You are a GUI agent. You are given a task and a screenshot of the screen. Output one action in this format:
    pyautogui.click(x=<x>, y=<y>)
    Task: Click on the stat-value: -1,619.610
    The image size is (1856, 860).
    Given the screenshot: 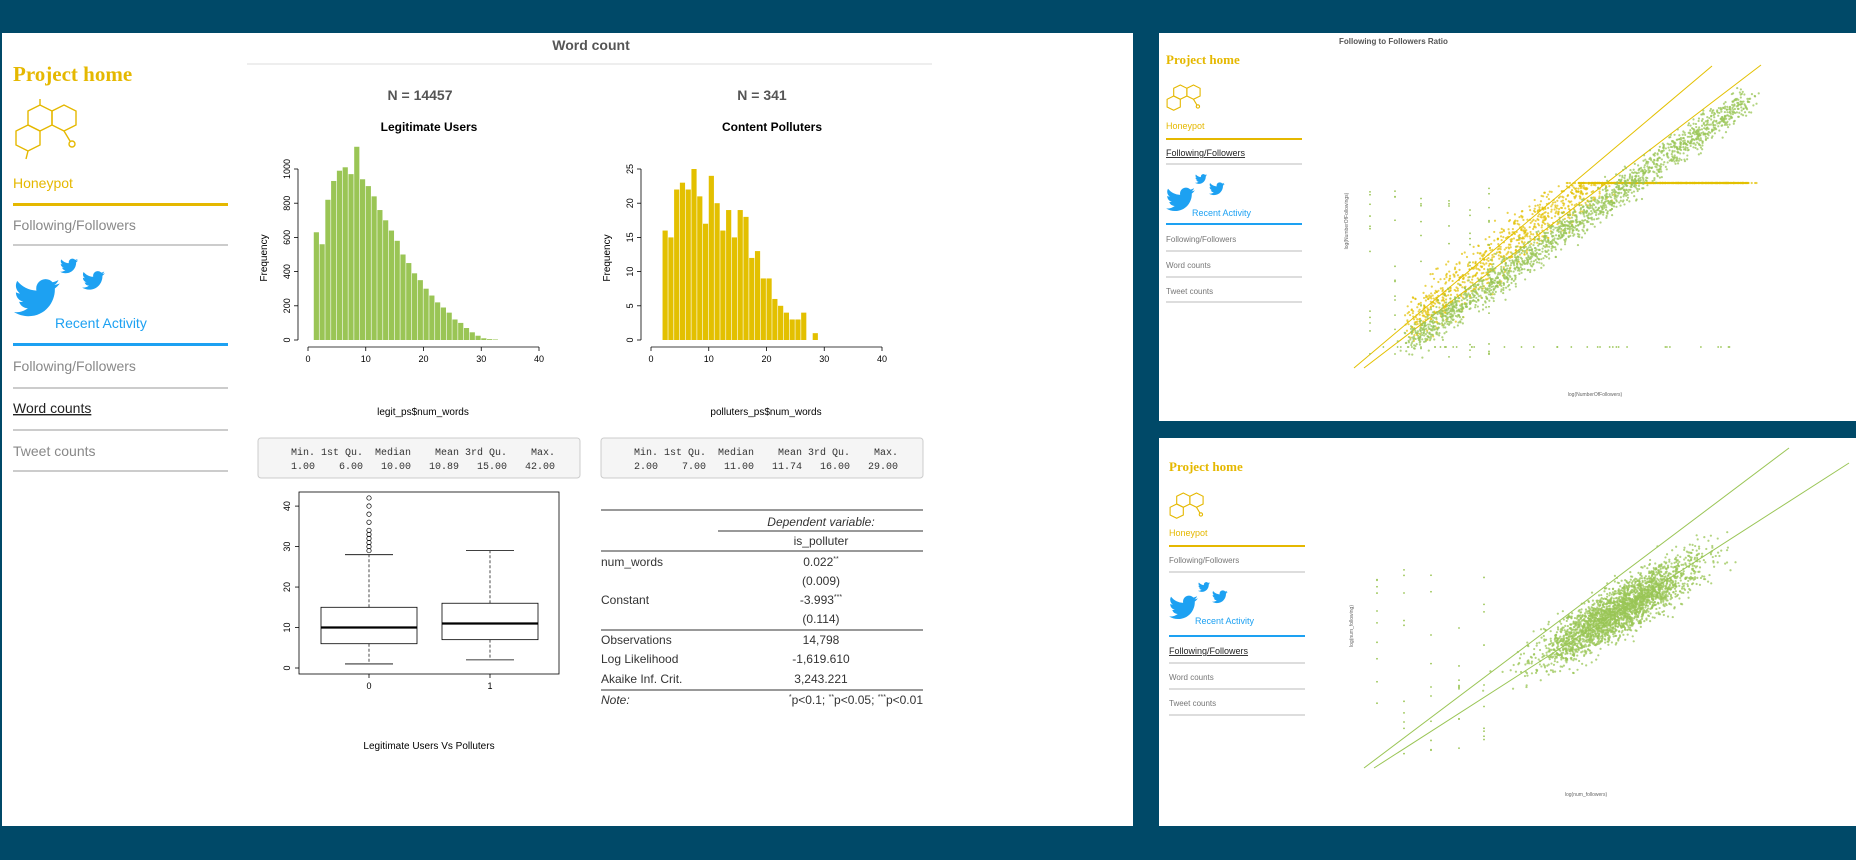 What is the action you would take?
    pyautogui.click(x=821, y=659)
    